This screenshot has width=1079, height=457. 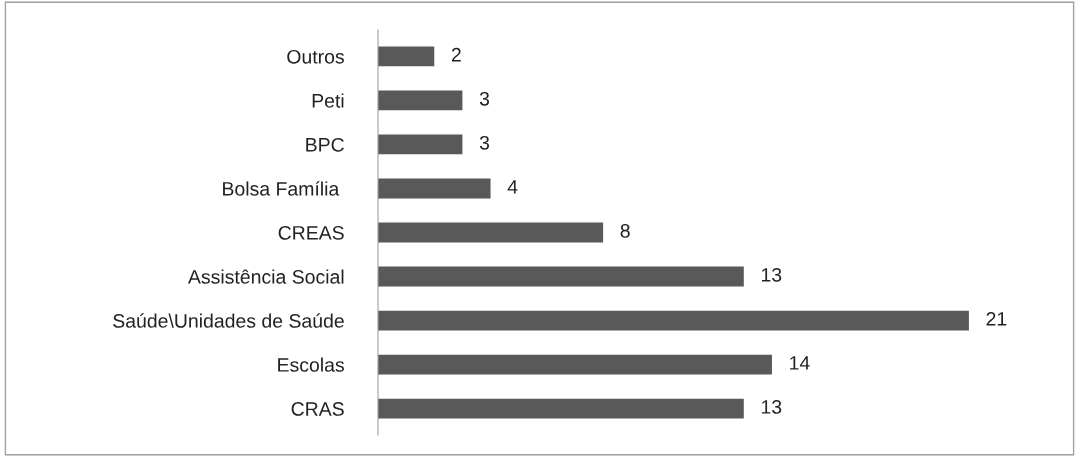 What do you see at coordinates (328, 100) in the screenshot?
I see `y-tick-label: Peti` at bounding box center [328, 100].